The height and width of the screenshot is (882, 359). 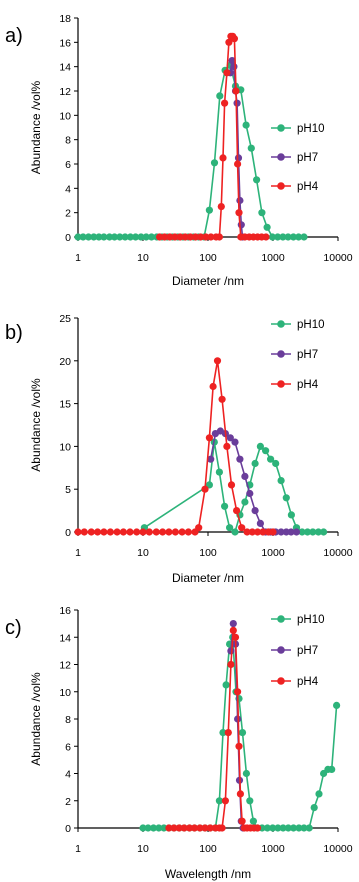 I want to click on y-tick-label: 5, so click(x=68, y=490).